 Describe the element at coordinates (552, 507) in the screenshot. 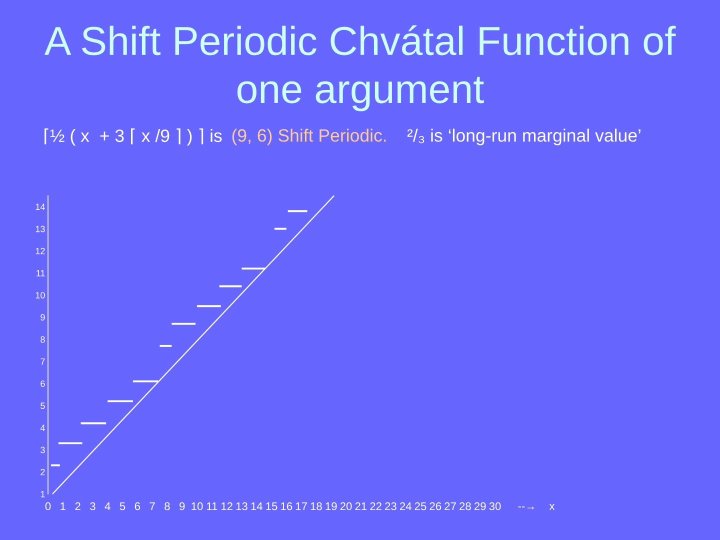

I see `x-axis-title: x` at that location.